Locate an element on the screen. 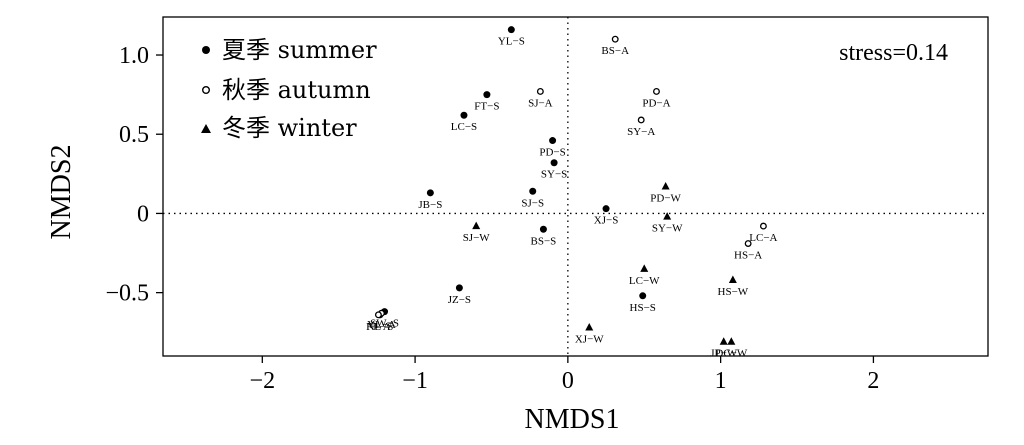 The width and height of the screenshot is (1024, 445). point-label: PD−S is located at coordinates (552, 153).